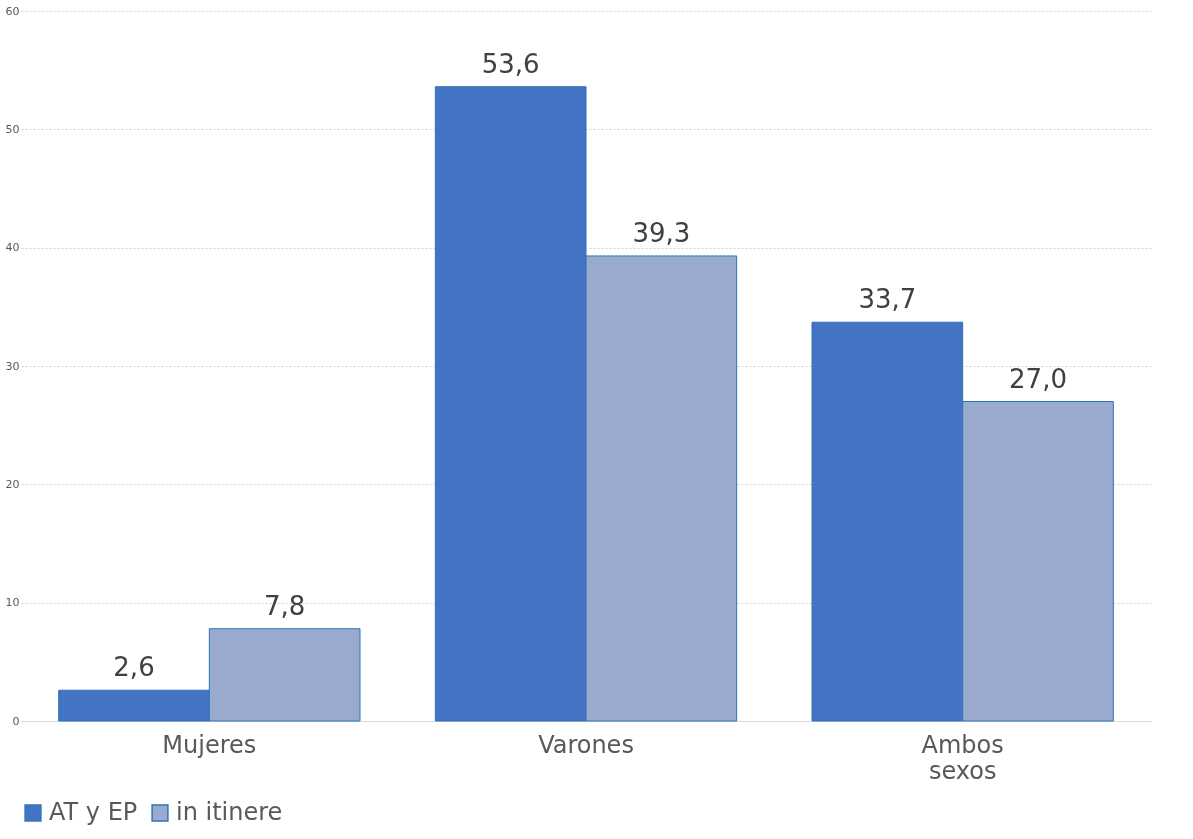 The image size is (1193, 839). Describe the element at coordinates (93, 812) in the screenshot. I see `legend-label: AT y EP` at that location.